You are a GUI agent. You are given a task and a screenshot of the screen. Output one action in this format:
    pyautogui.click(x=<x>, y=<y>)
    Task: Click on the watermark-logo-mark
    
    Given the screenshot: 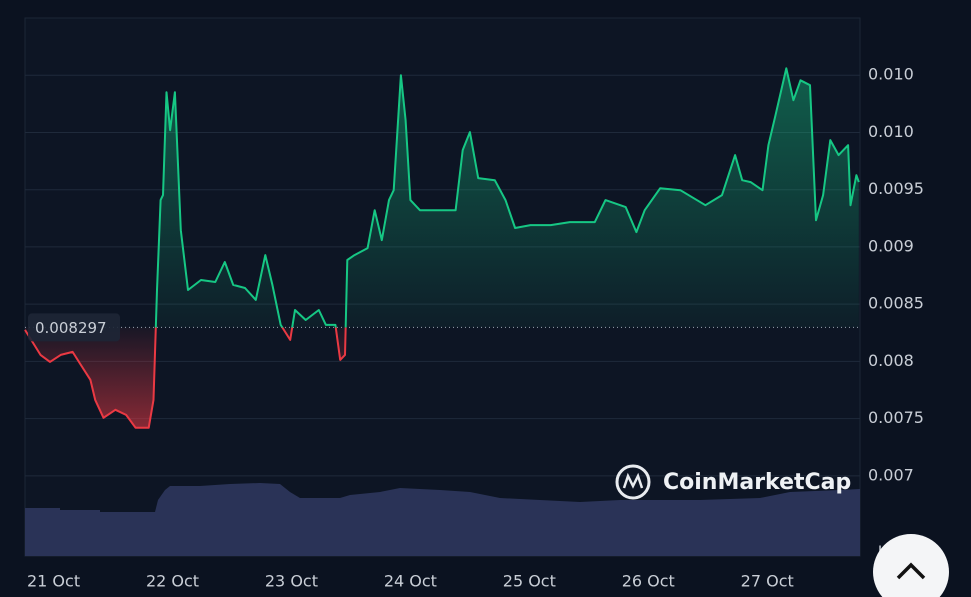 What is the action you would take?
    pyautogui.click(x=633, y=480)
    